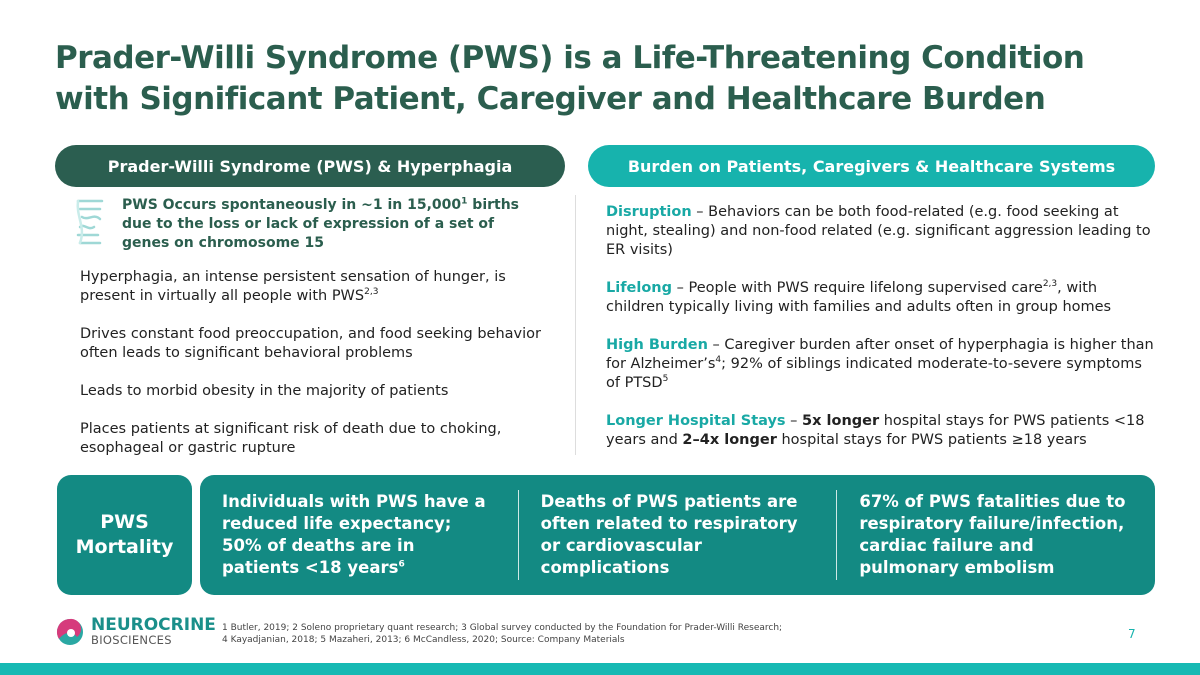  I want to click on logo-sub: BIOSCIENCES, so click(131, 640).